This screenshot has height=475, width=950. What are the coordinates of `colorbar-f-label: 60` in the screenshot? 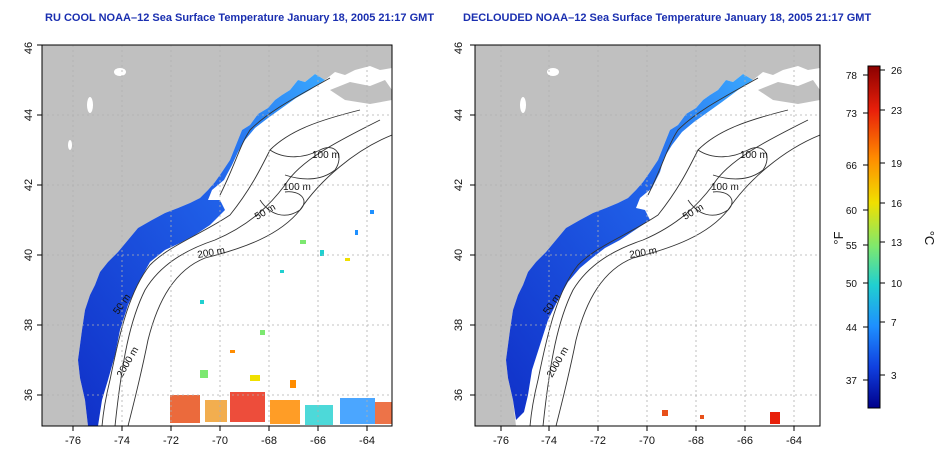 It's located at (852, 211).